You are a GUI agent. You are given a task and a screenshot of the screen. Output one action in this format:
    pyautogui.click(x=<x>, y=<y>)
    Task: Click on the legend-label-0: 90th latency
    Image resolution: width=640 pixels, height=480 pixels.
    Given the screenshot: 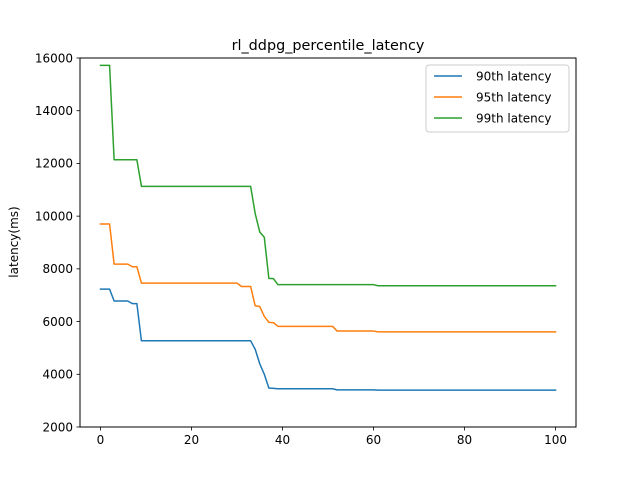 What is the action you would take?
    pyautogui.click(x=513, y=76)
    